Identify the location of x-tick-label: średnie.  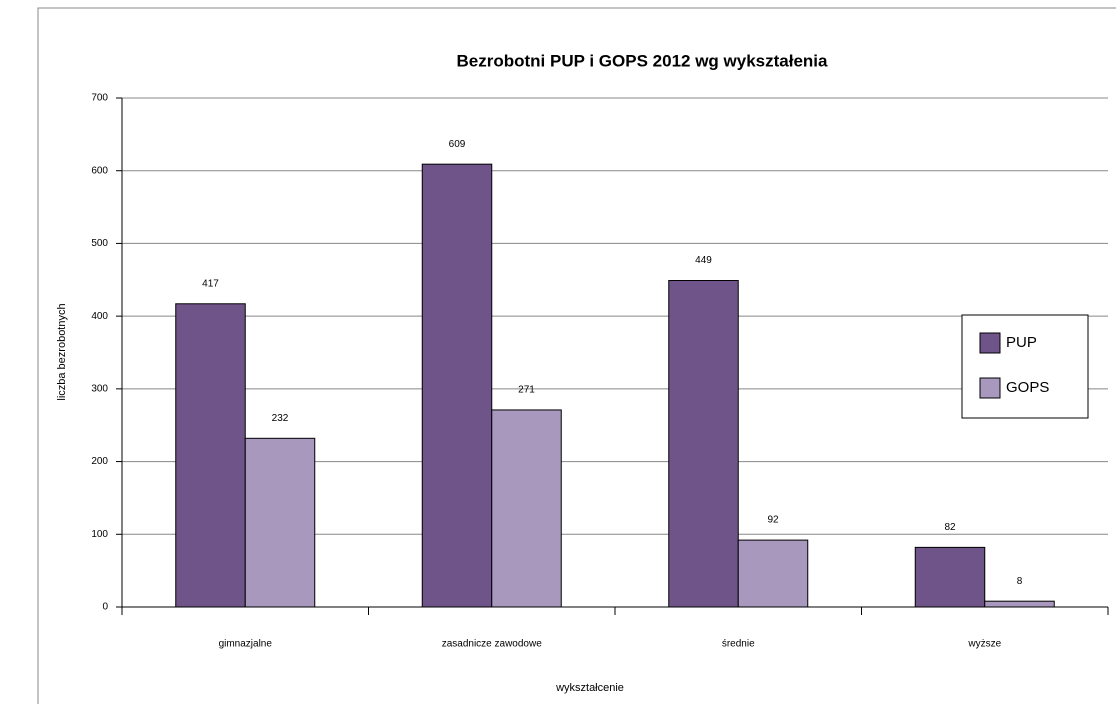
(738, 644).